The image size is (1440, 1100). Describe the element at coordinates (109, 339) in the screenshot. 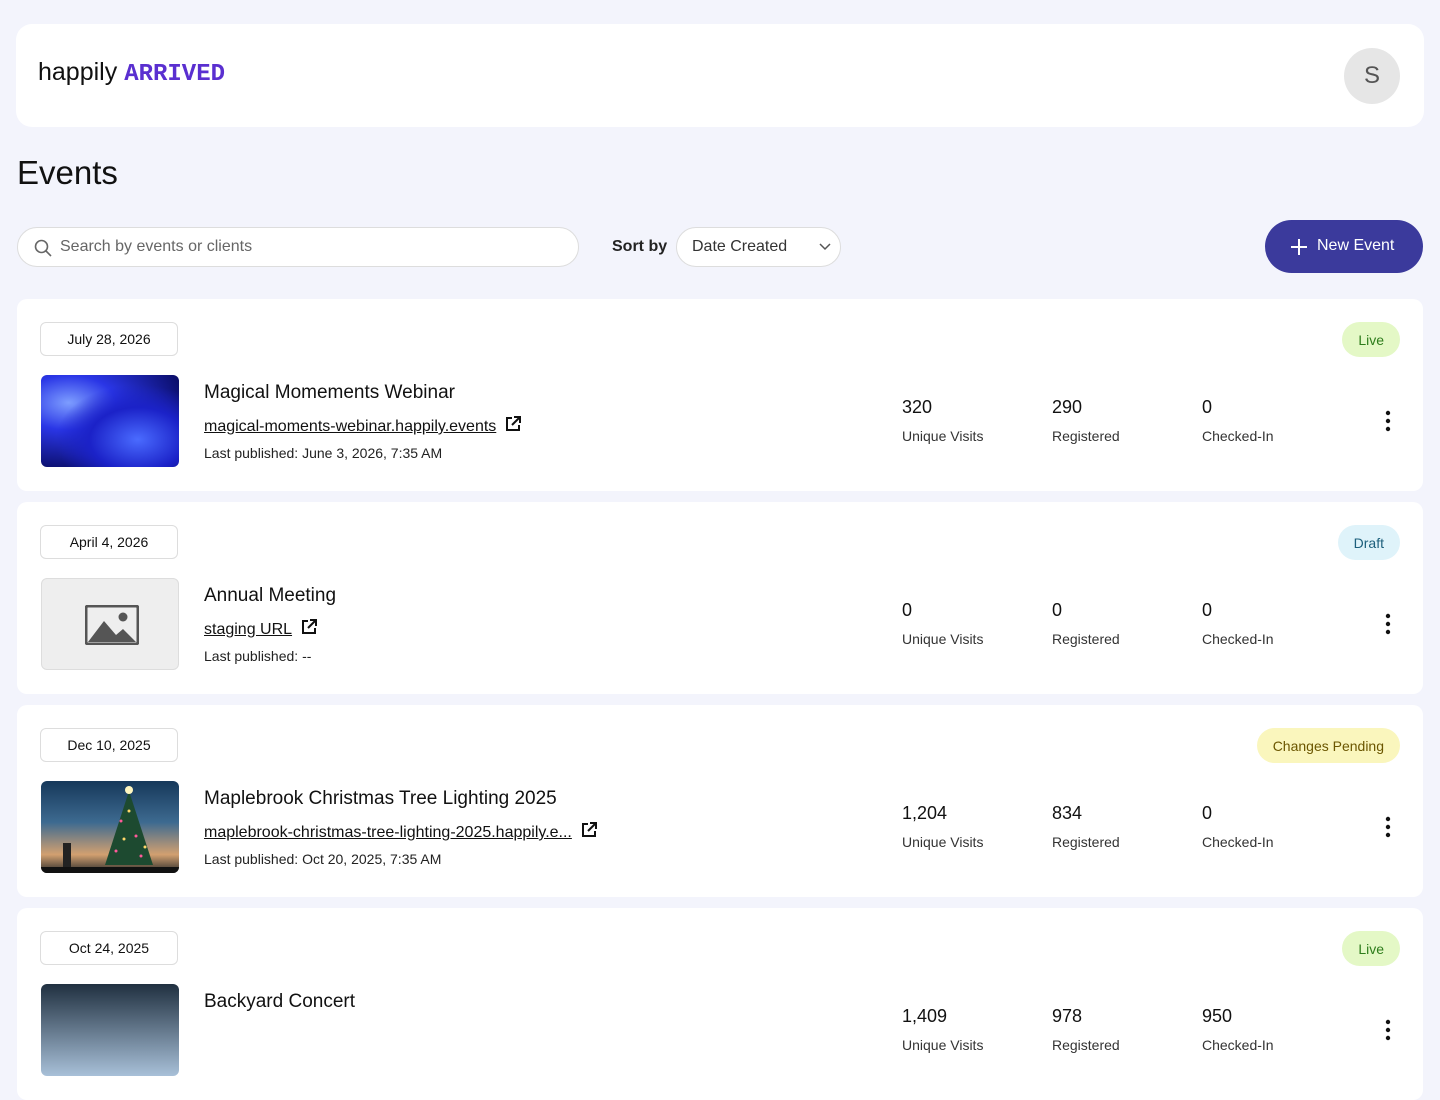

I see `event-date: July 28, 2026` at that location.